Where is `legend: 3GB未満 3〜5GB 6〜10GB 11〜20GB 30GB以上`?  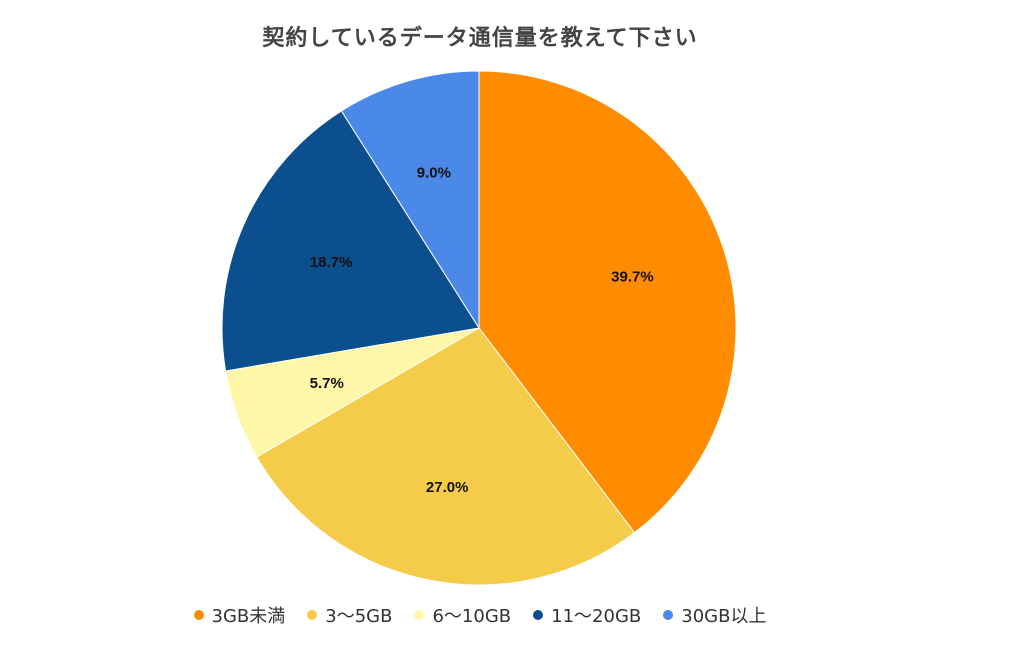
legend: 3GB未満 3〜5GB 6〜10GB 11〜20GB 30GB以上 is located at coordinates (480, 615).